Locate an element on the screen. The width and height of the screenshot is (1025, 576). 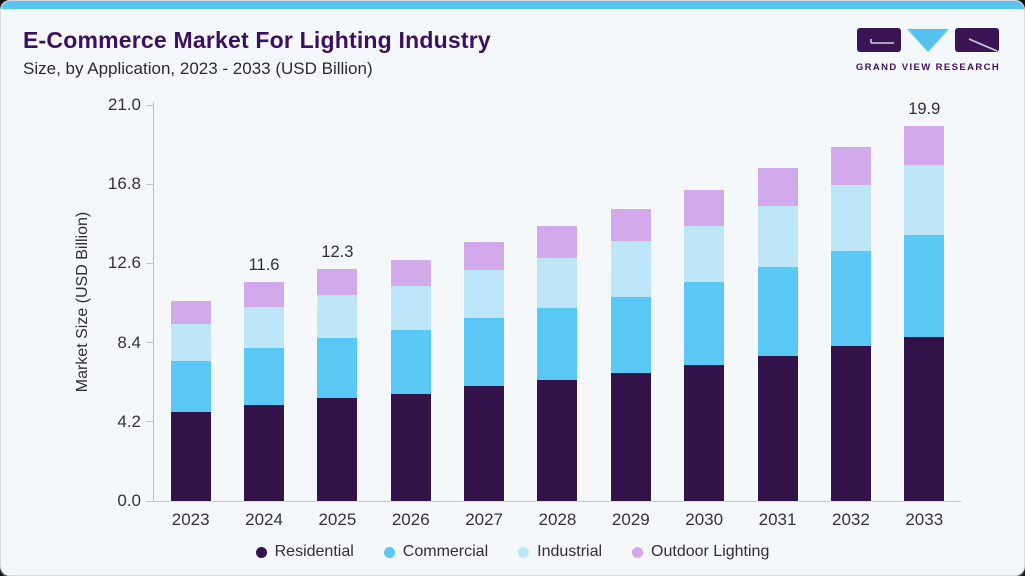
x-tick-label: 2024 is located at coordinates (264, 519).